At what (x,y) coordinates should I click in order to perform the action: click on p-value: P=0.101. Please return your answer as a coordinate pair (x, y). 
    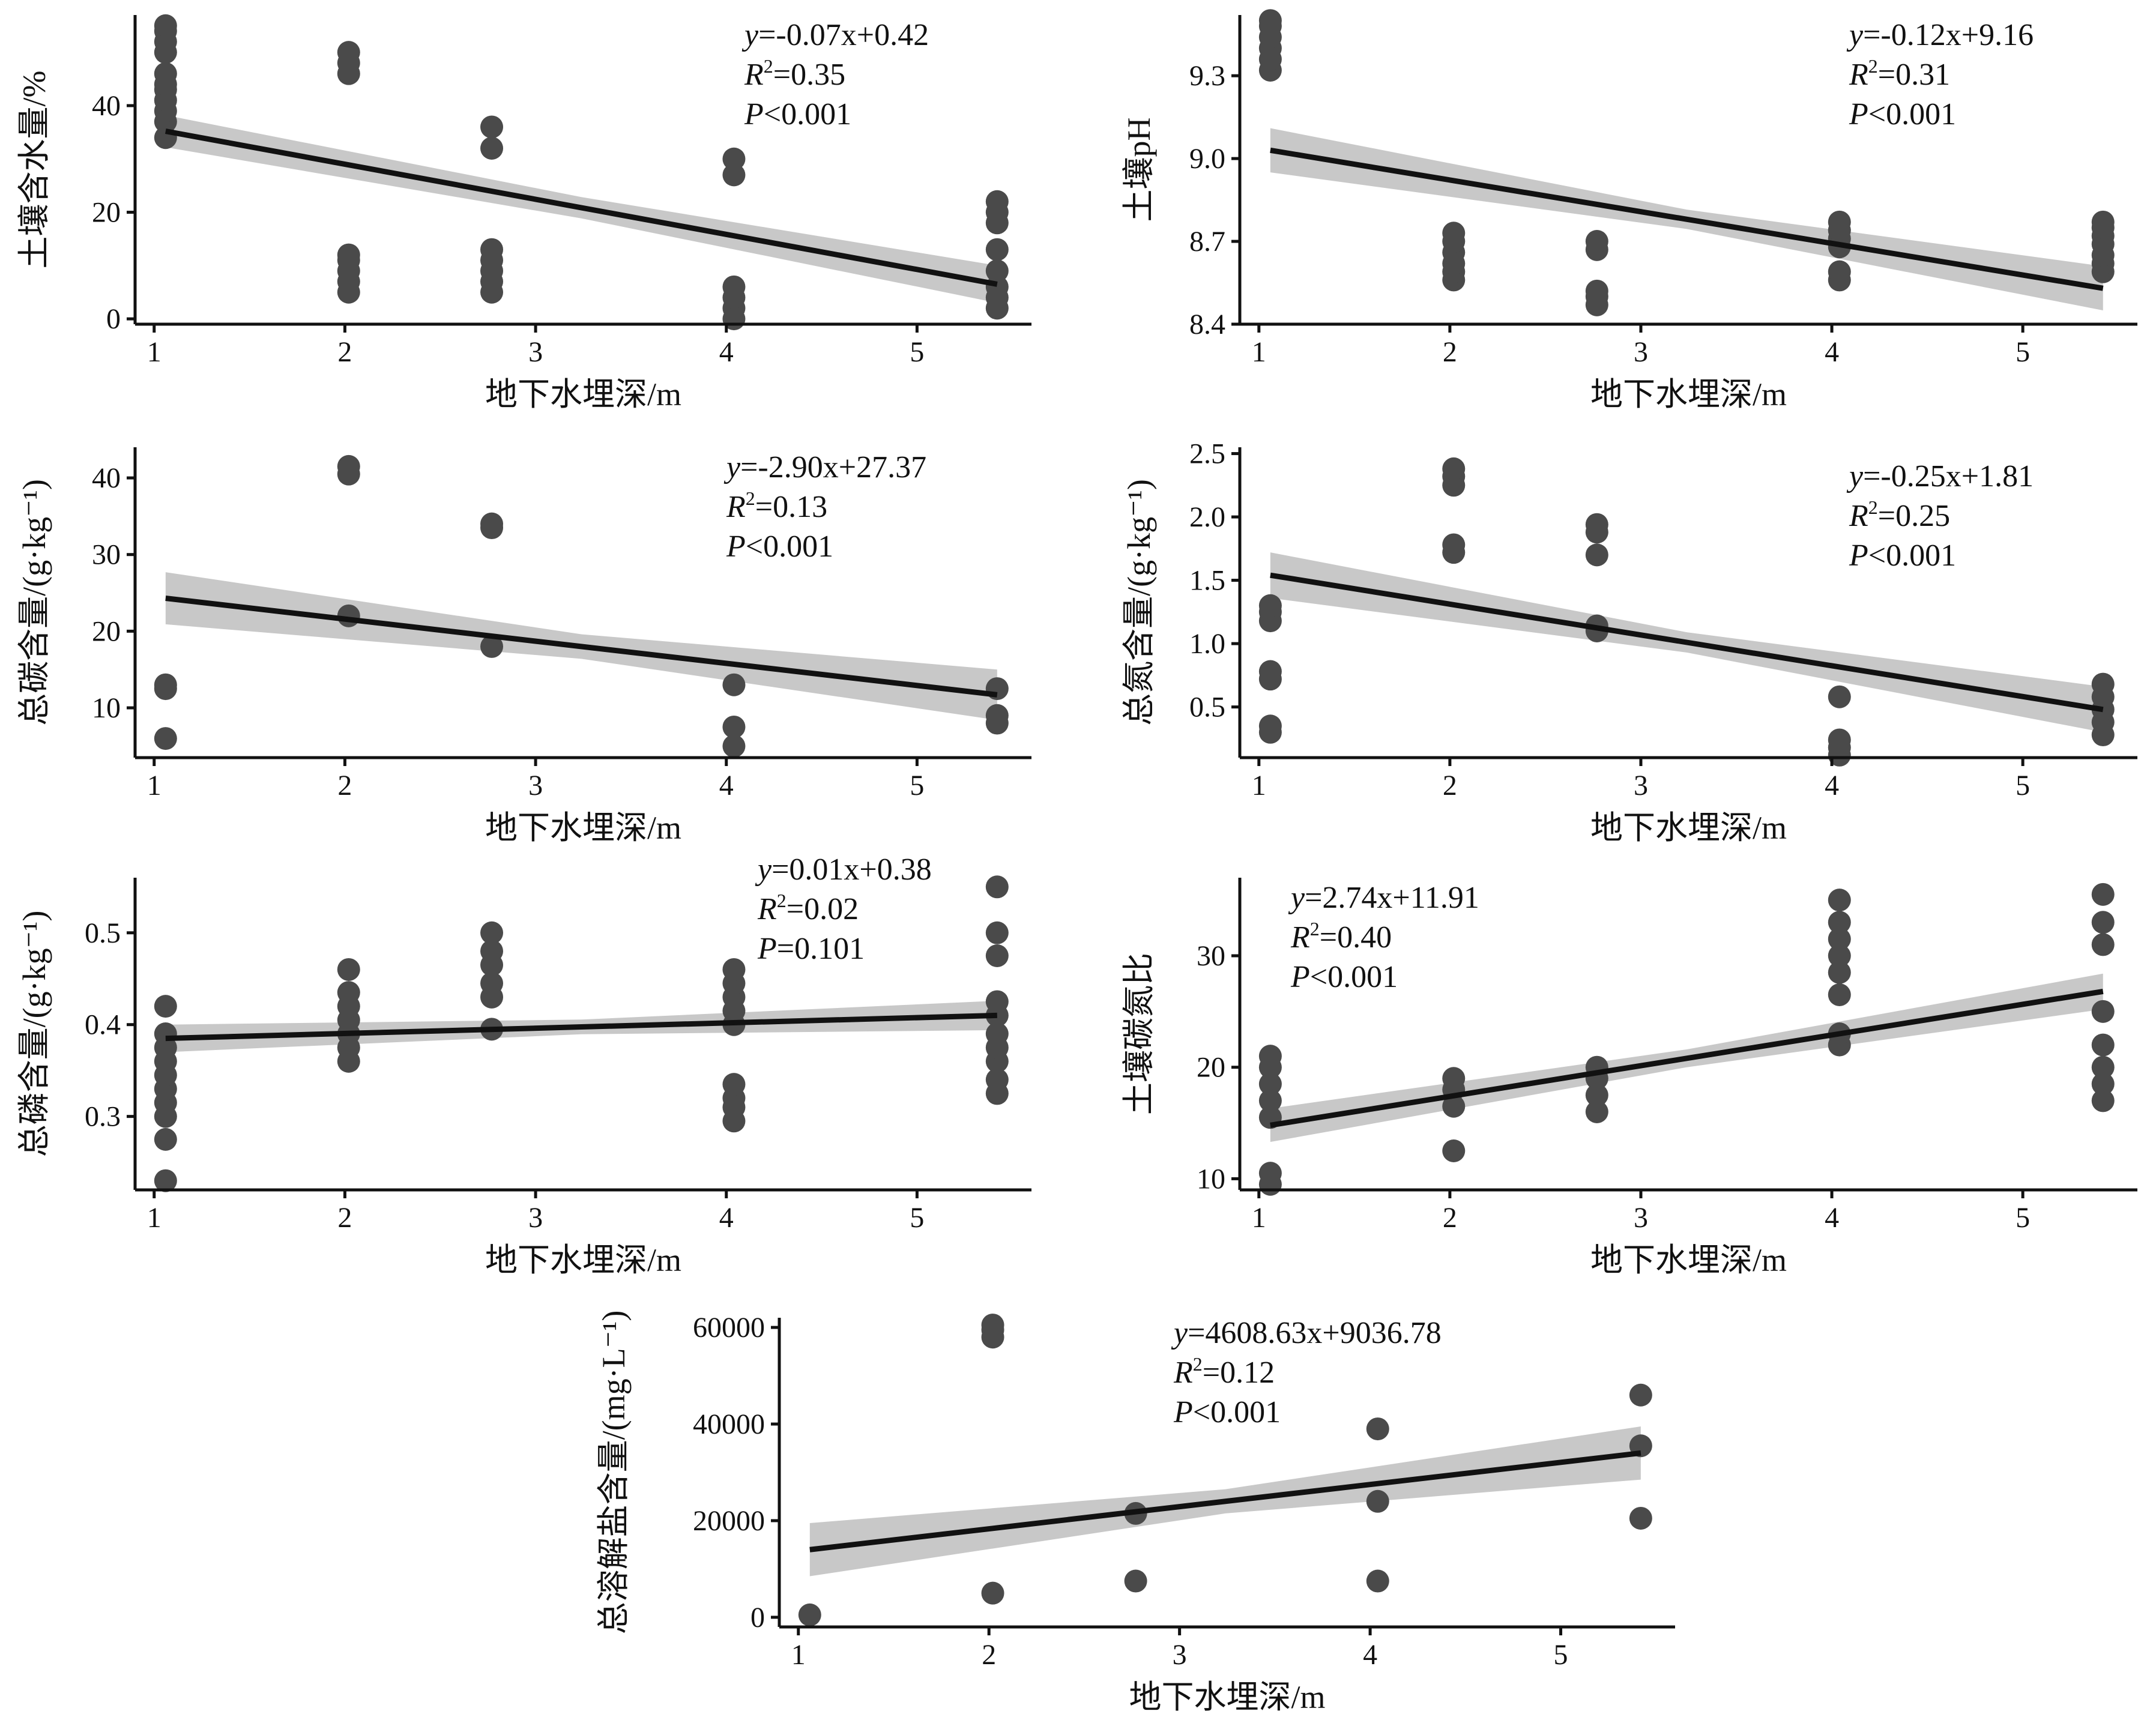
    Looking at the image, I should click on (811, 949).